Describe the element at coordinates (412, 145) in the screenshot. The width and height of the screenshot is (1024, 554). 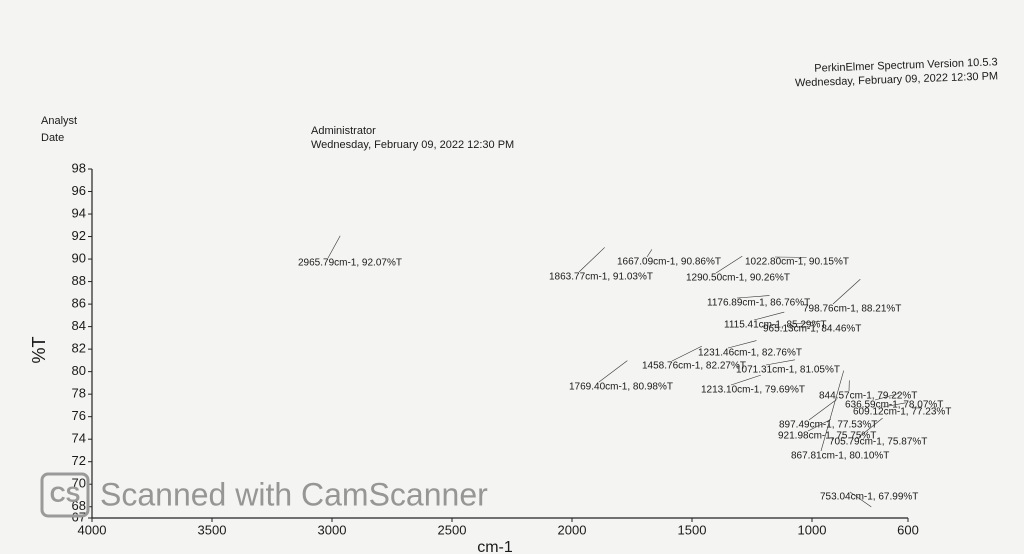
I see `date: Wednesday, February 09, 2022 12:30 PM` at that location.